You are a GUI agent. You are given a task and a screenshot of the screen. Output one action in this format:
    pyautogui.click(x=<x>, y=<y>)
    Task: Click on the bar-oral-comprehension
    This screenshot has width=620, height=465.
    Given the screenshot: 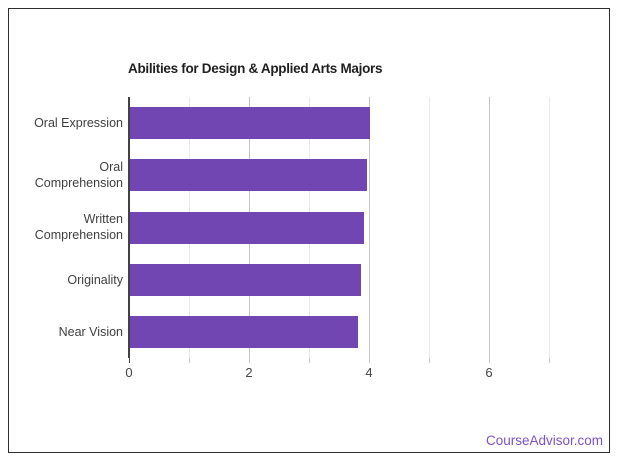 What is the action you would take?
    pyautogui.click(x=248, y=175)
    